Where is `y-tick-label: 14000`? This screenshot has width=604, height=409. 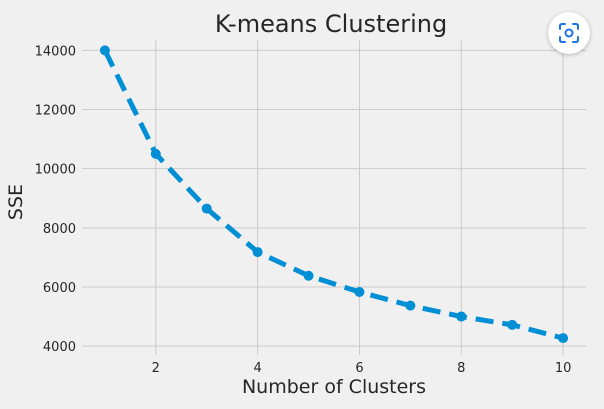 y-tick-label: 14000 is located at coordinates (55, 51).